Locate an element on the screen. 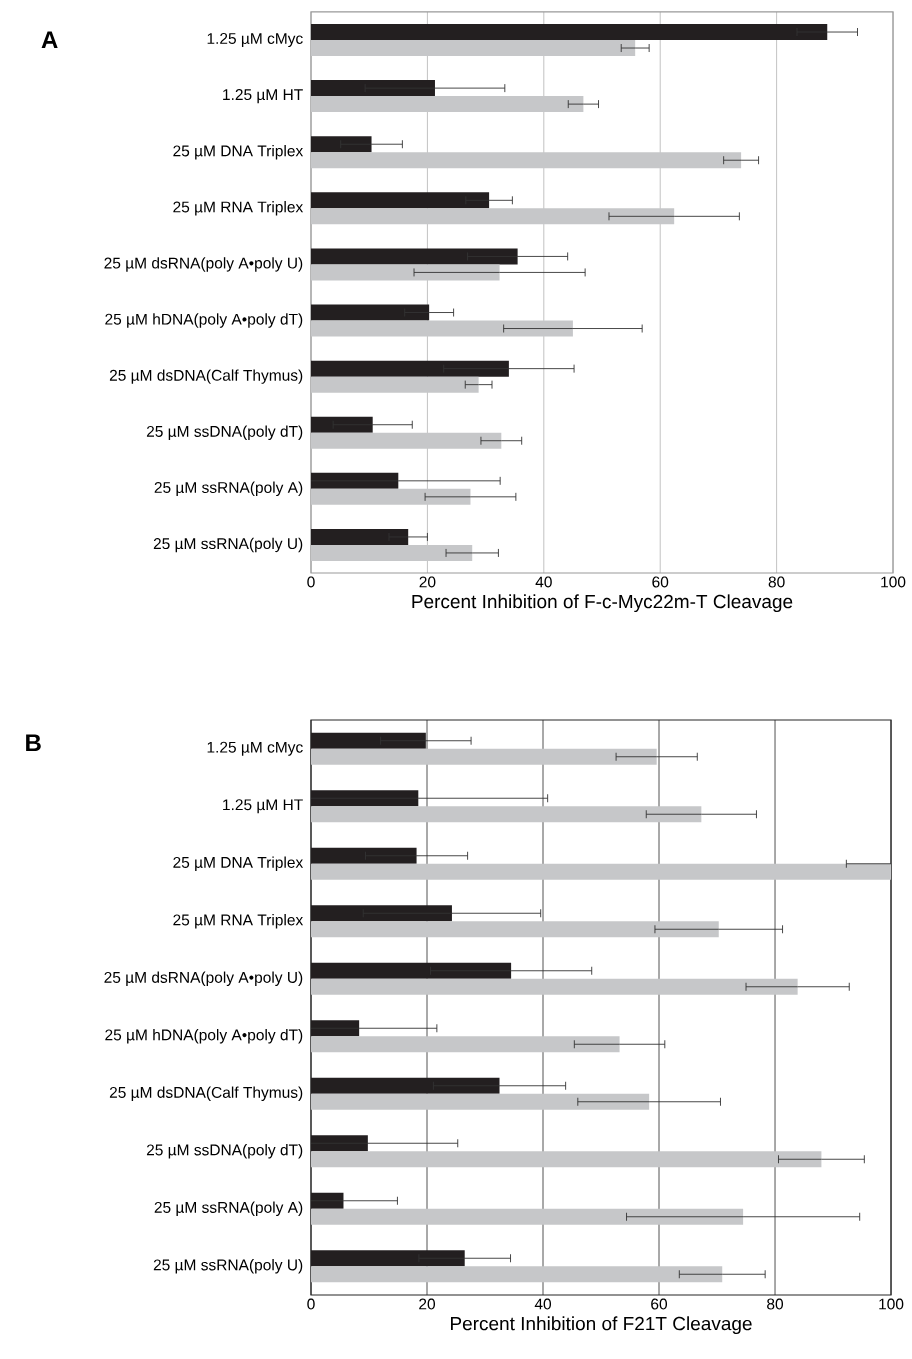  text: A is located at coordinates (49, 39).